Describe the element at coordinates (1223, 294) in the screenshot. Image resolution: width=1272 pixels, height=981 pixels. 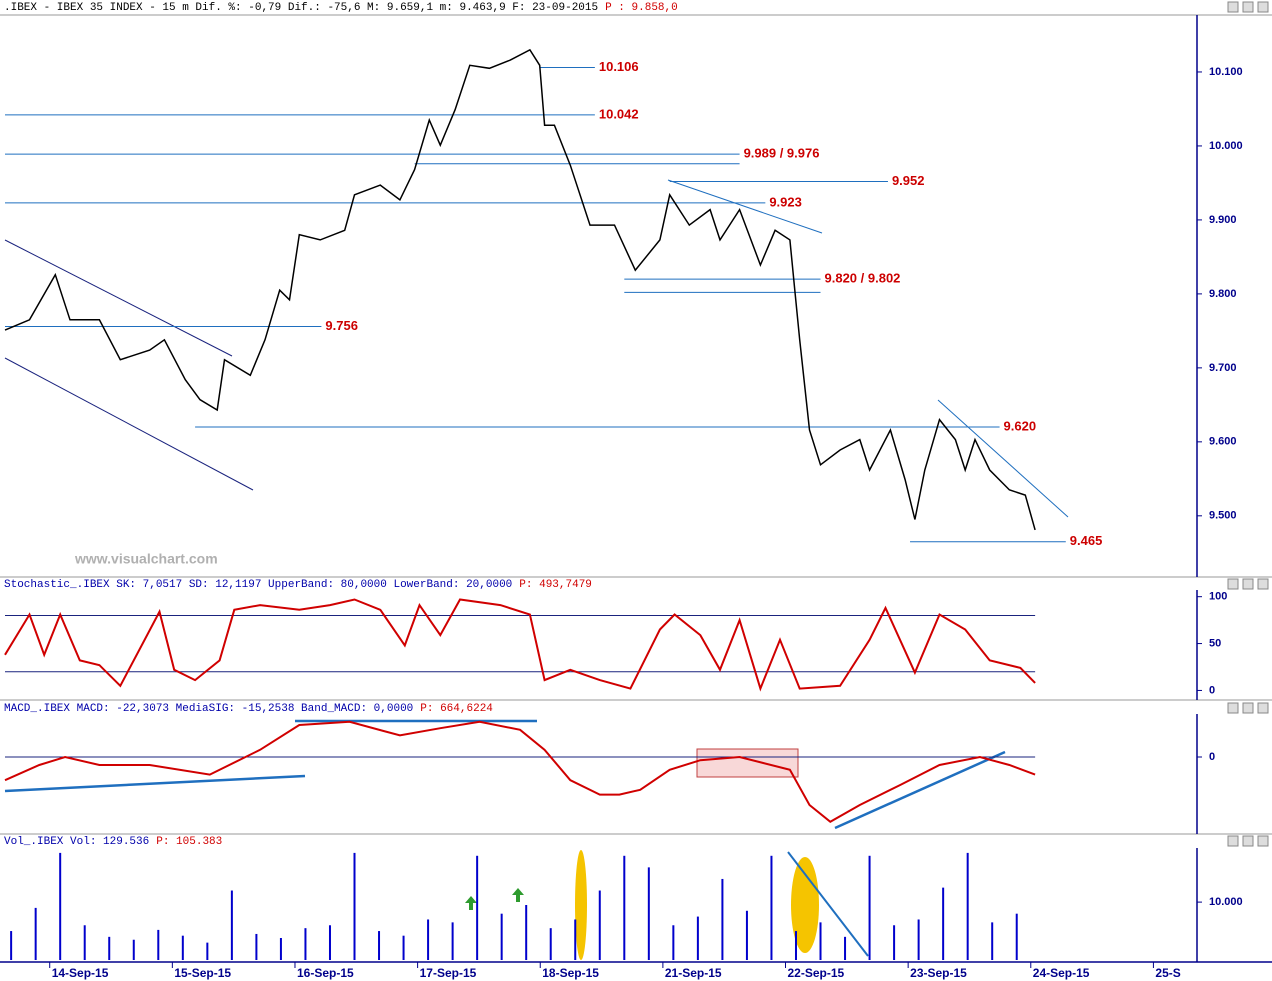
I see `y-tick-label: 9.800` at that location.